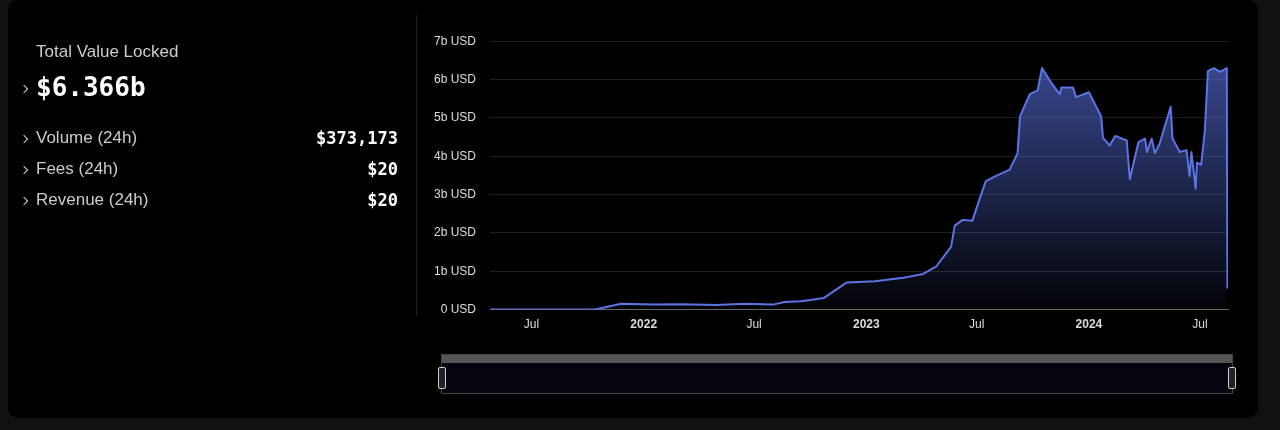  I want to click on x-tick-label: 2022, so click(644, 324).